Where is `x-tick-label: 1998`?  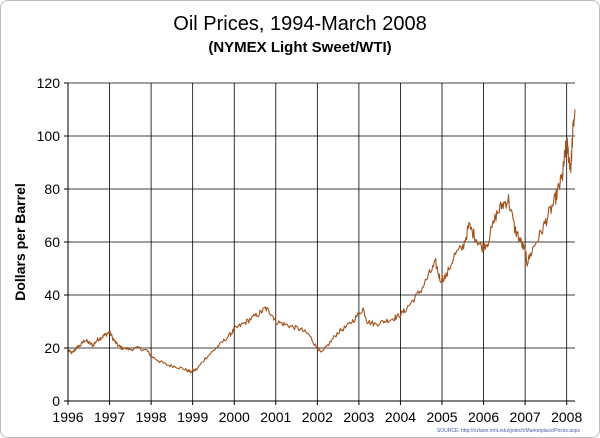
x-tick-label: 1998 is located at coordinates (151, 417).